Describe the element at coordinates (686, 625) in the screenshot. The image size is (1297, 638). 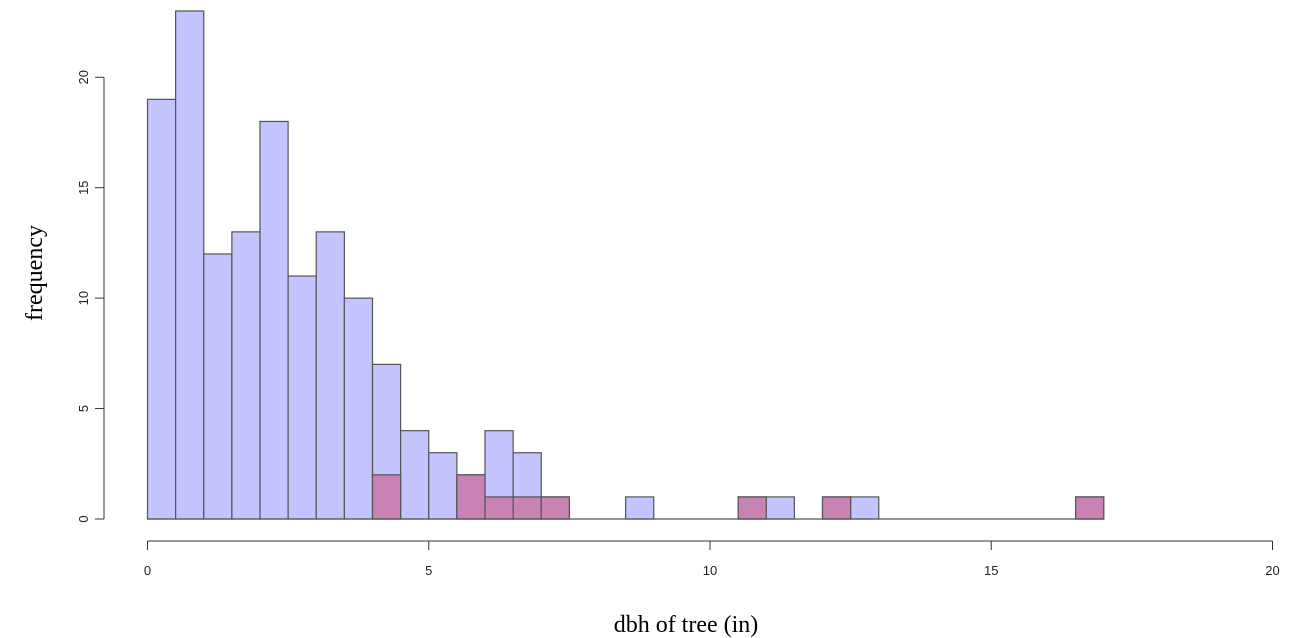
I see `x-axis-title: dbh of tree (in)` at that location.